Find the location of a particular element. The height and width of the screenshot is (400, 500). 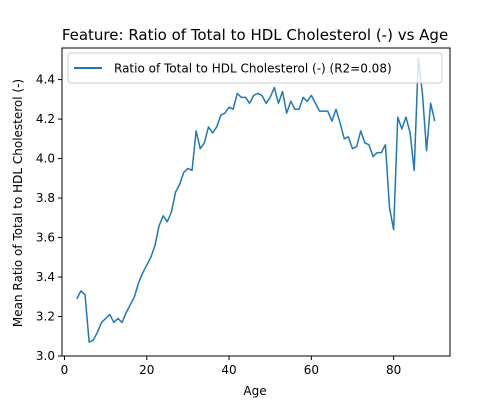

y-tick-label: 3.4 is located at coordinates (45, 277).